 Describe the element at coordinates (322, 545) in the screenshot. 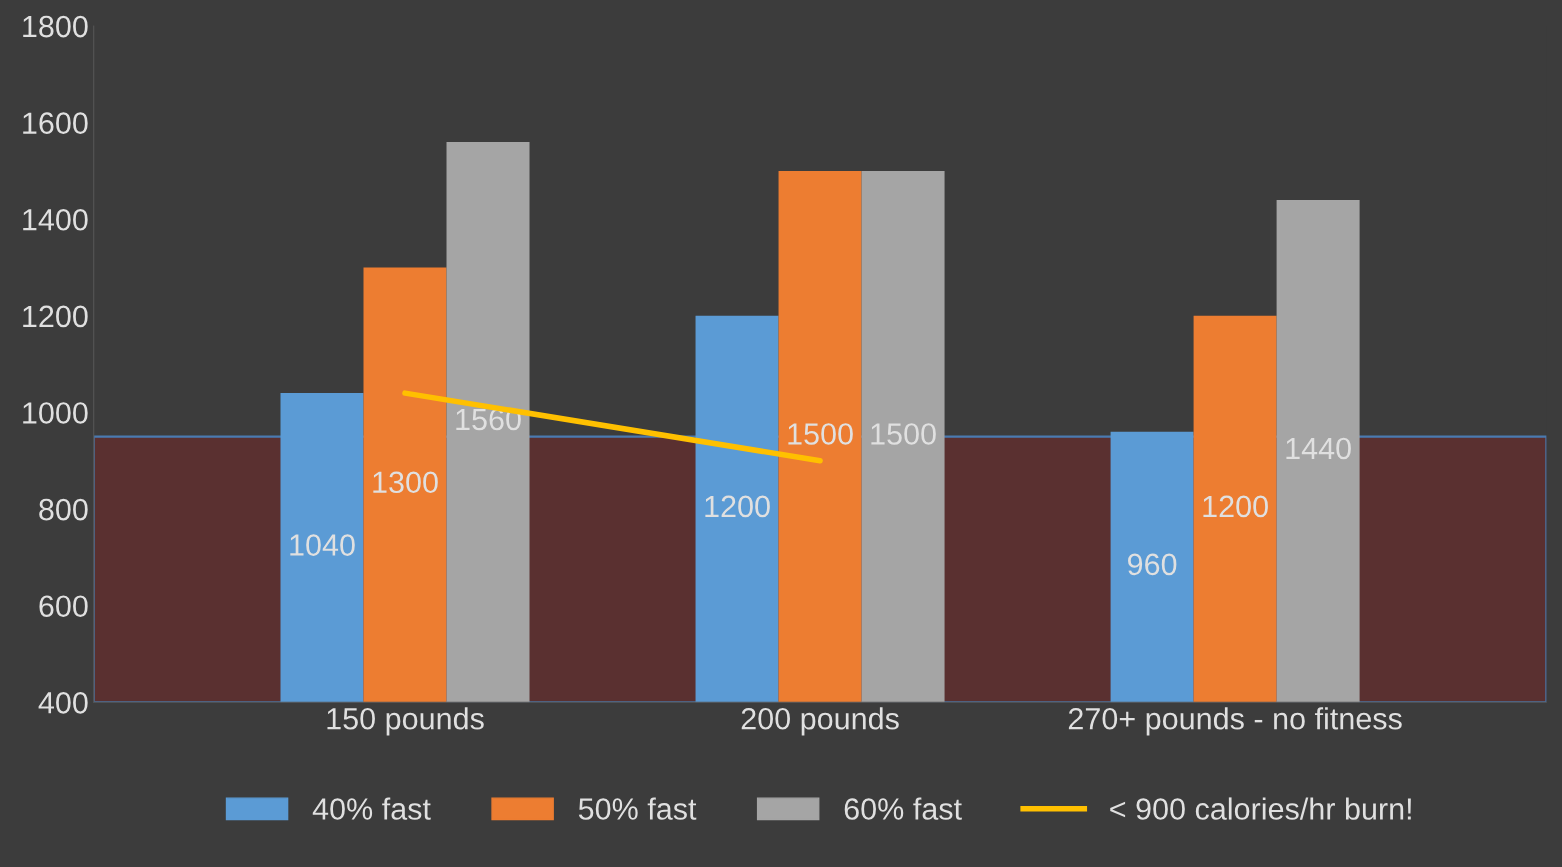

I see `data-label: 1040` at that location.